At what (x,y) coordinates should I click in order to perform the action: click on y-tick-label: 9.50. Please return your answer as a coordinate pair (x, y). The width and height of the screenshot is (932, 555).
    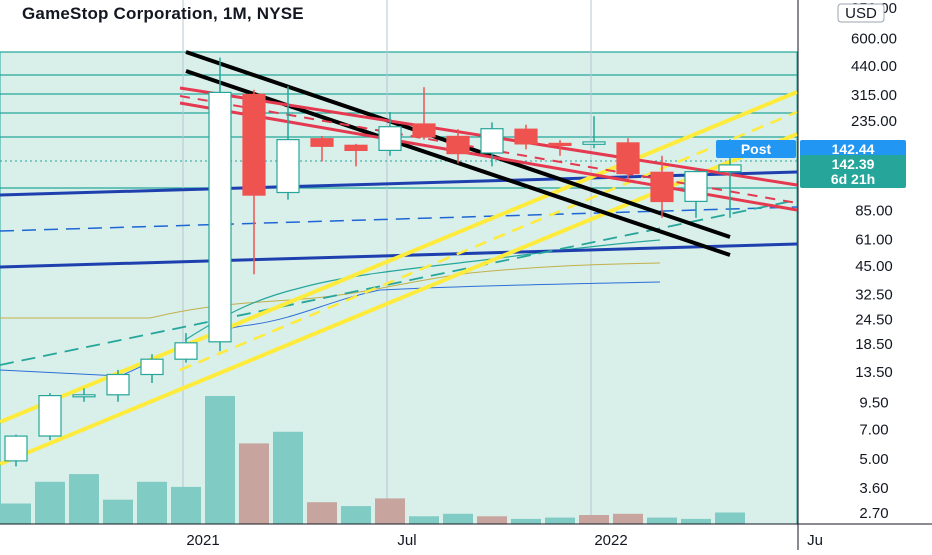
    Looking at the image, I should click on (873, 403).